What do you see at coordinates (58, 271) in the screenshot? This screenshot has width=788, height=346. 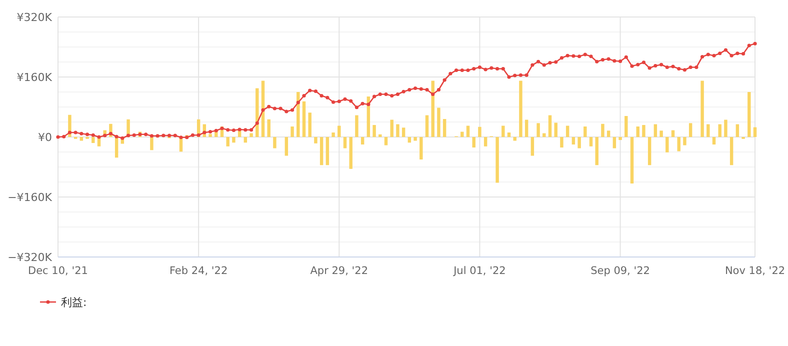 I see `x-tick-label: Dec 10, '21` at bounding box center [58, 271].